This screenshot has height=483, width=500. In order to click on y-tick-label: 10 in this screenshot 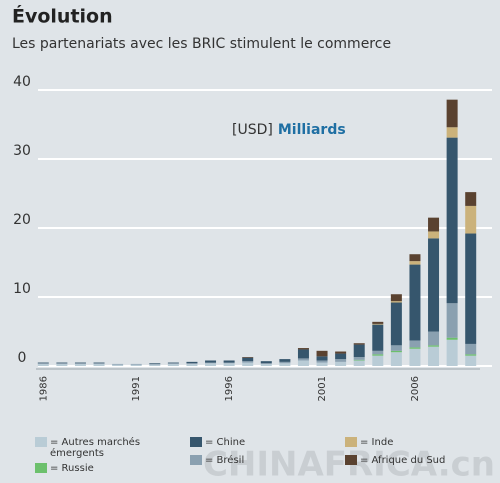, I will do `click(22, 289)`.